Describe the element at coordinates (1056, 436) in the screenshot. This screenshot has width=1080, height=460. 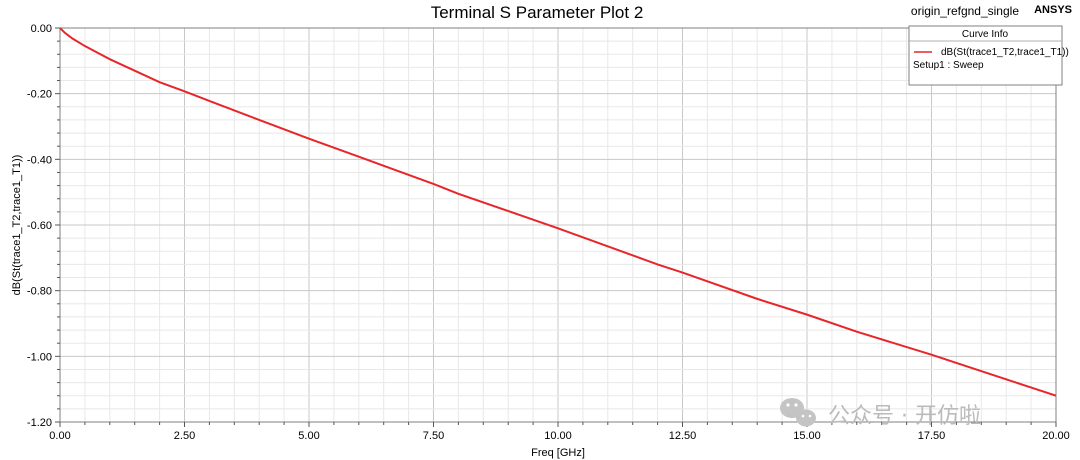
I see `x-tick-label: 20.00` at that location.